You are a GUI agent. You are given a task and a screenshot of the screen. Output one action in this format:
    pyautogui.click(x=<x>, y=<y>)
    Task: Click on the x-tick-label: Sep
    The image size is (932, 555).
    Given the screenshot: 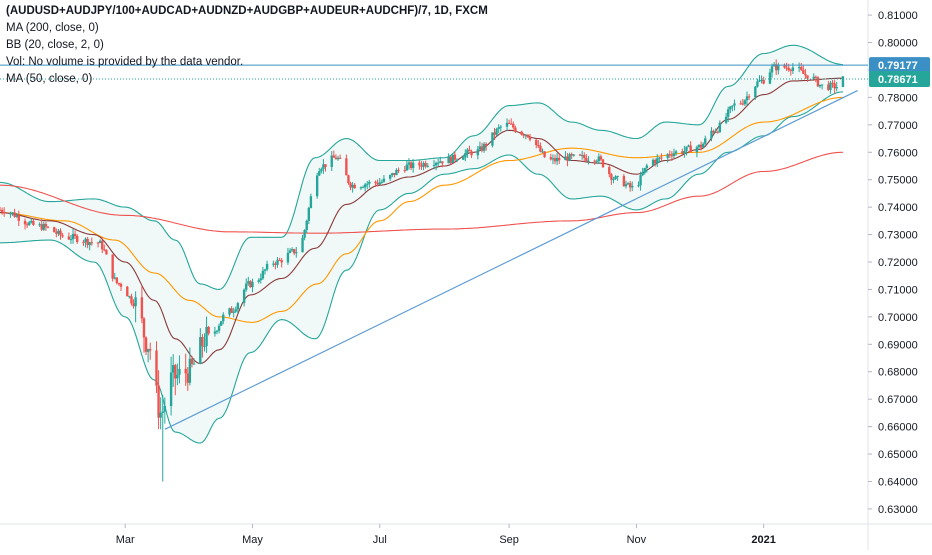 What is the action you would take?
    pyautogui.click(x=509, y=540)
    